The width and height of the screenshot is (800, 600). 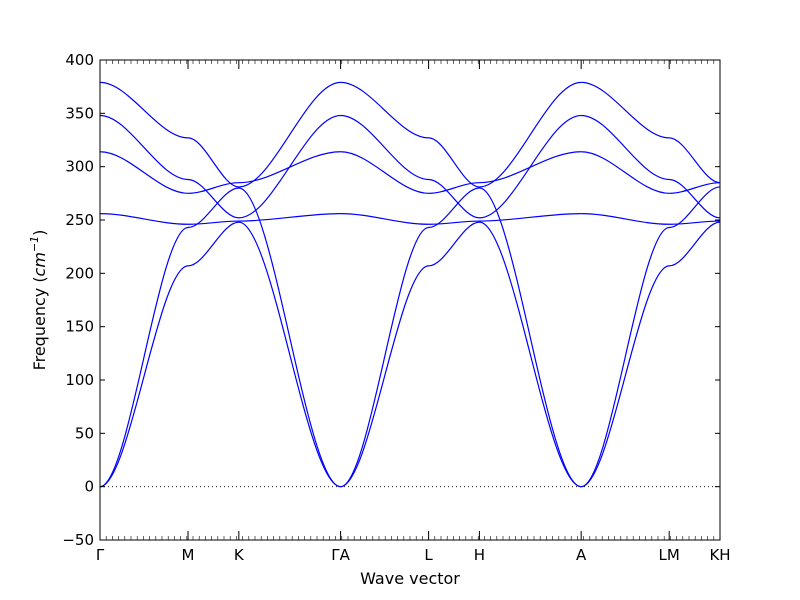 What do you see at coordinates (410, 578) in the screenshot?
I see `x-axis-label: Wave vector` at bounding box center [410, 578].